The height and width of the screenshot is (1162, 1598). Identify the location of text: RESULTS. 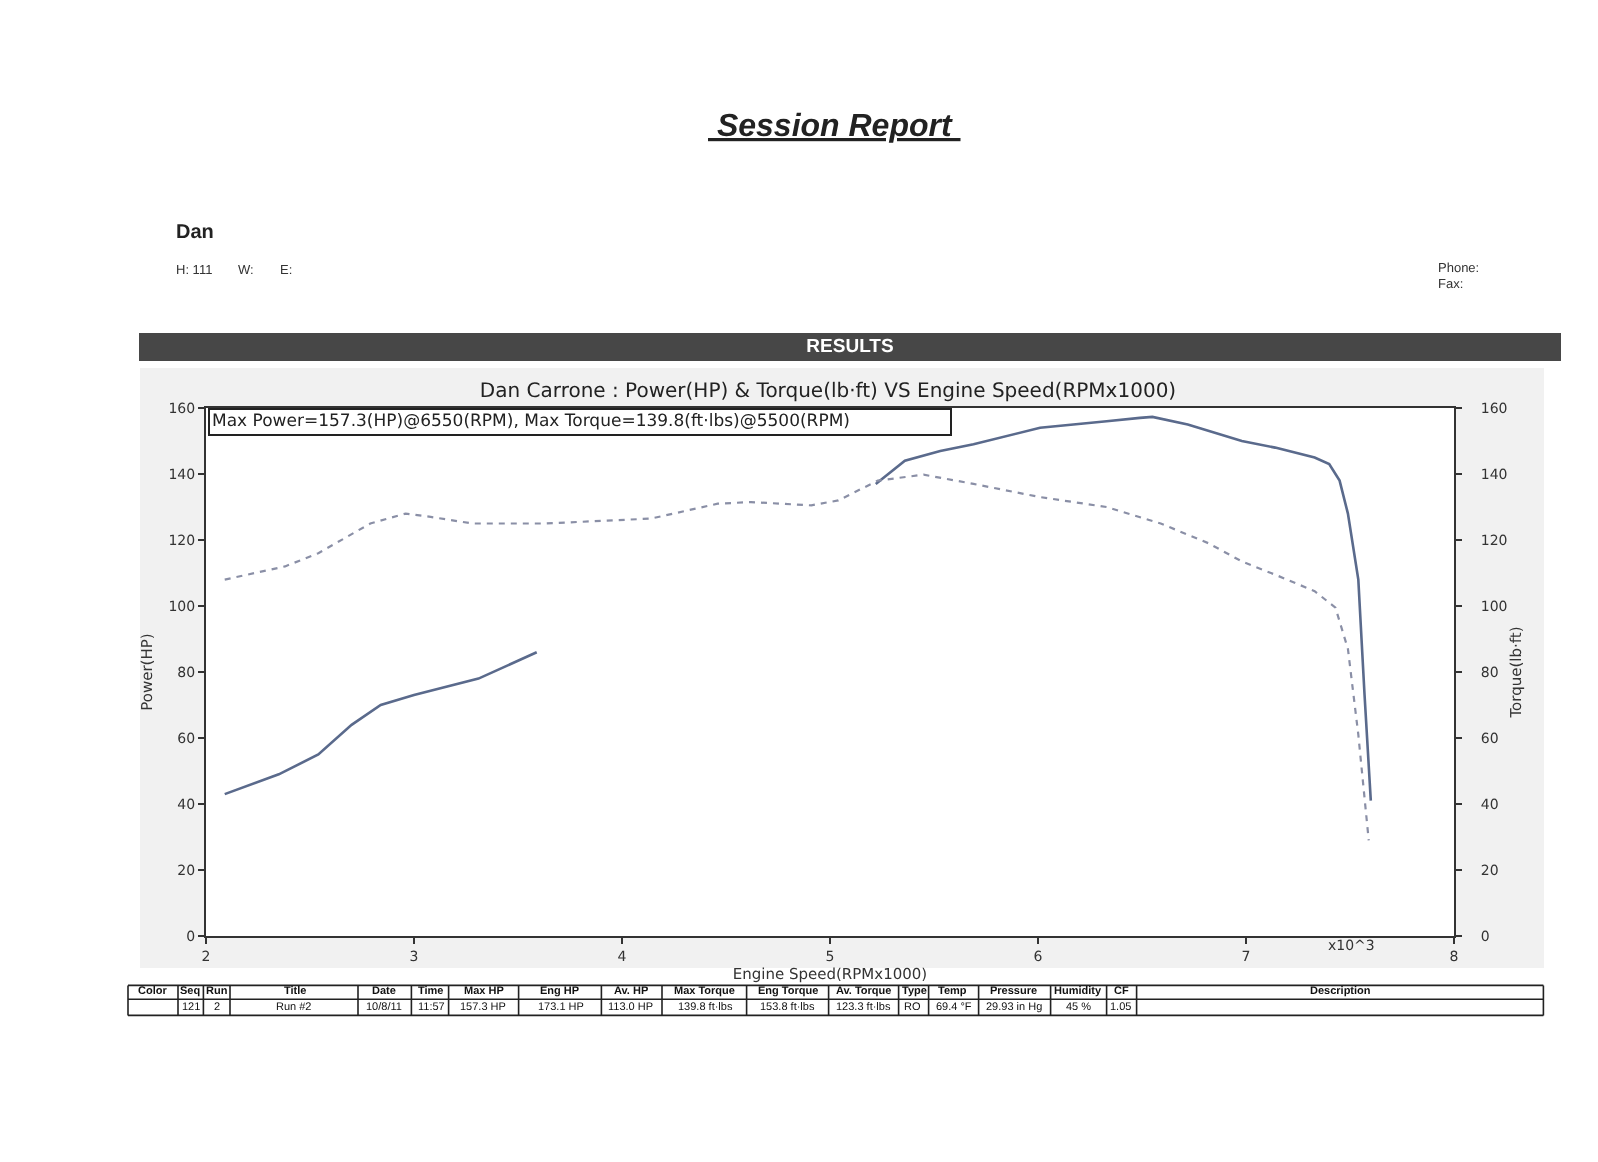
(850, 347).